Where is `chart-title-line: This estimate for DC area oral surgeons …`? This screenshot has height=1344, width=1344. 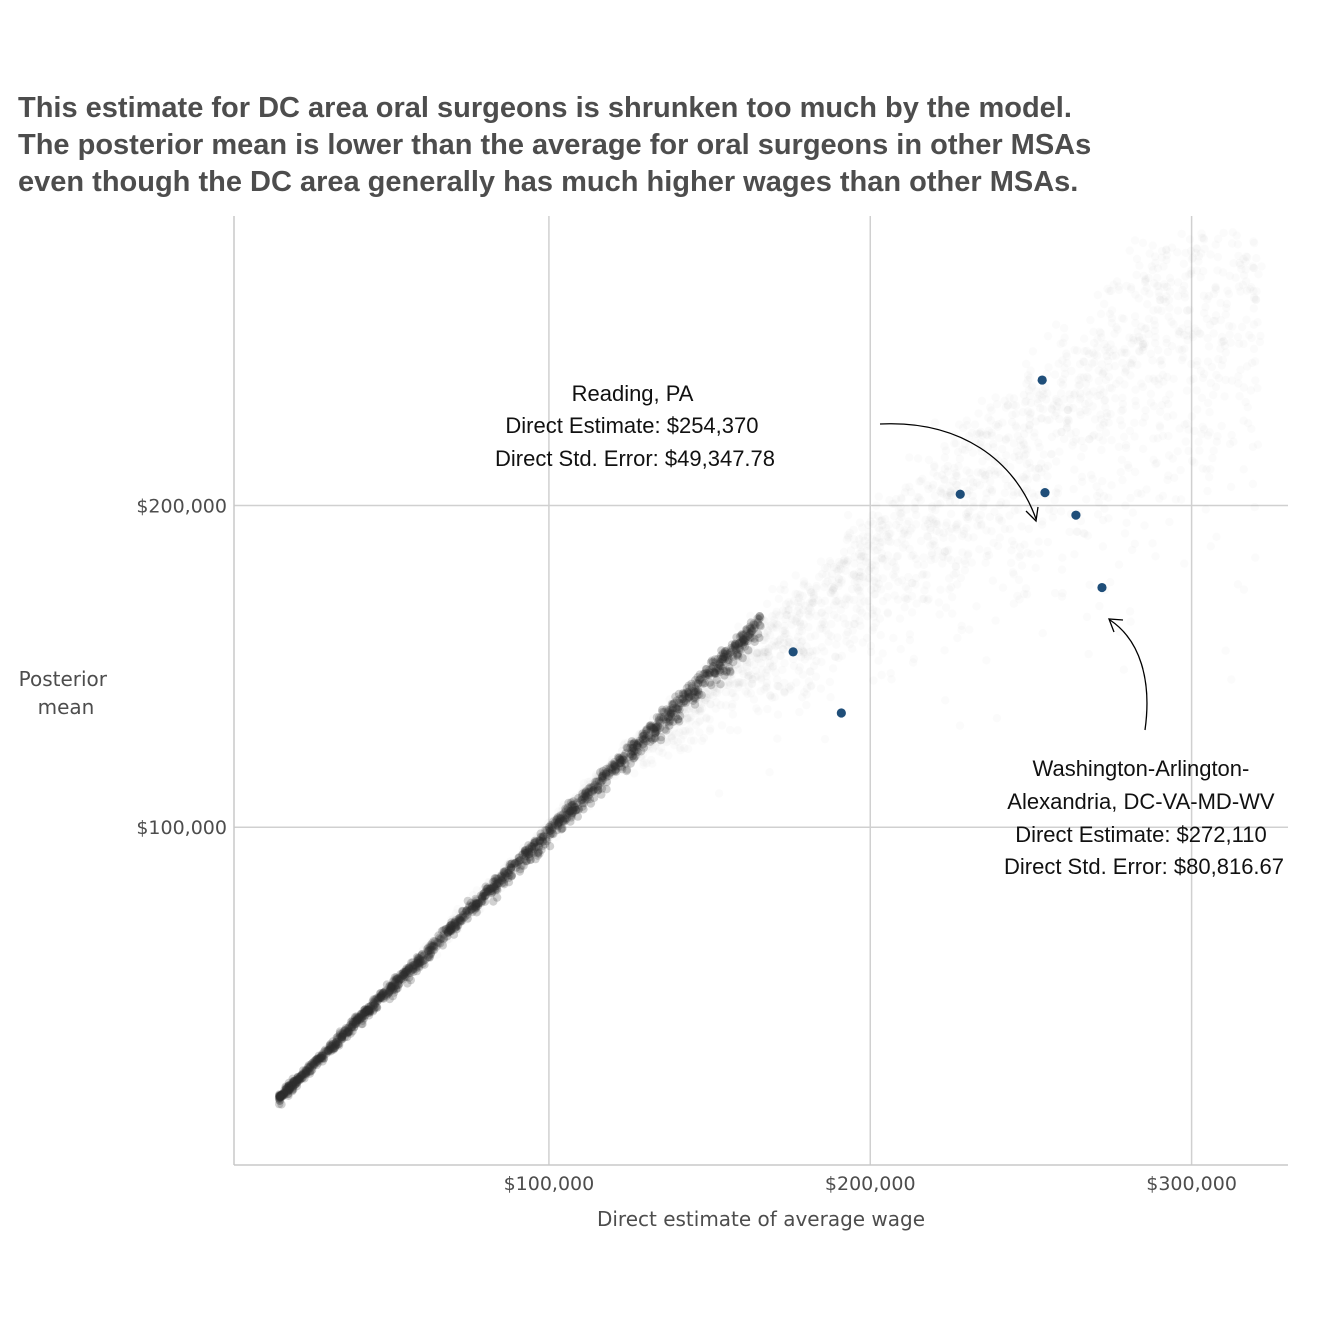 chart-title-line: This estimate for DC area oral surgeons … is located at coordinates (545, 108).